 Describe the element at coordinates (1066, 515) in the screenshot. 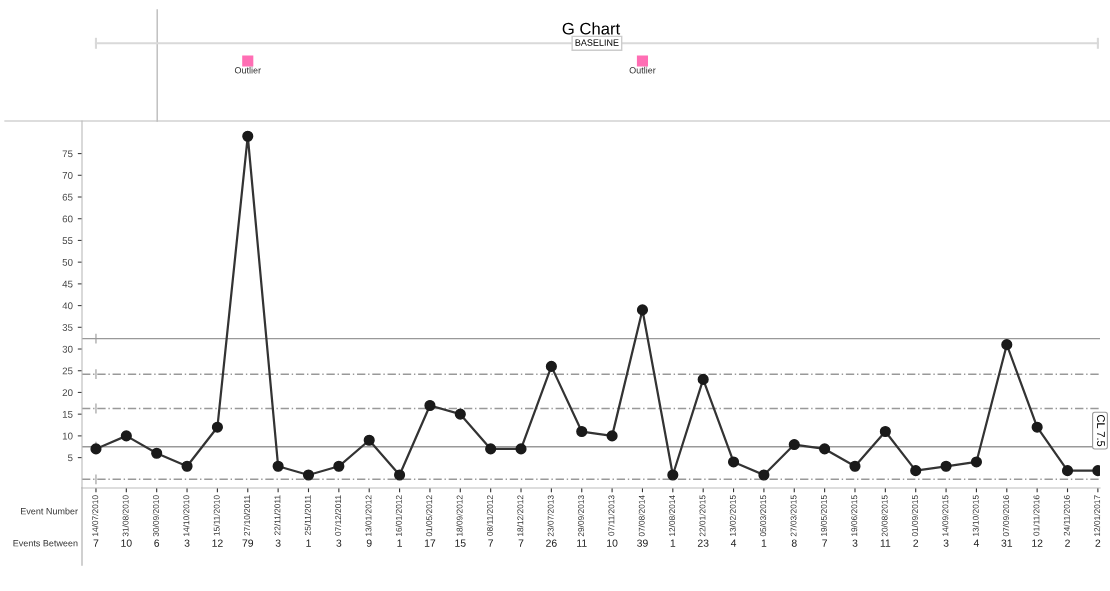

I see `x-tick-label: 24/11/2016` at that location.